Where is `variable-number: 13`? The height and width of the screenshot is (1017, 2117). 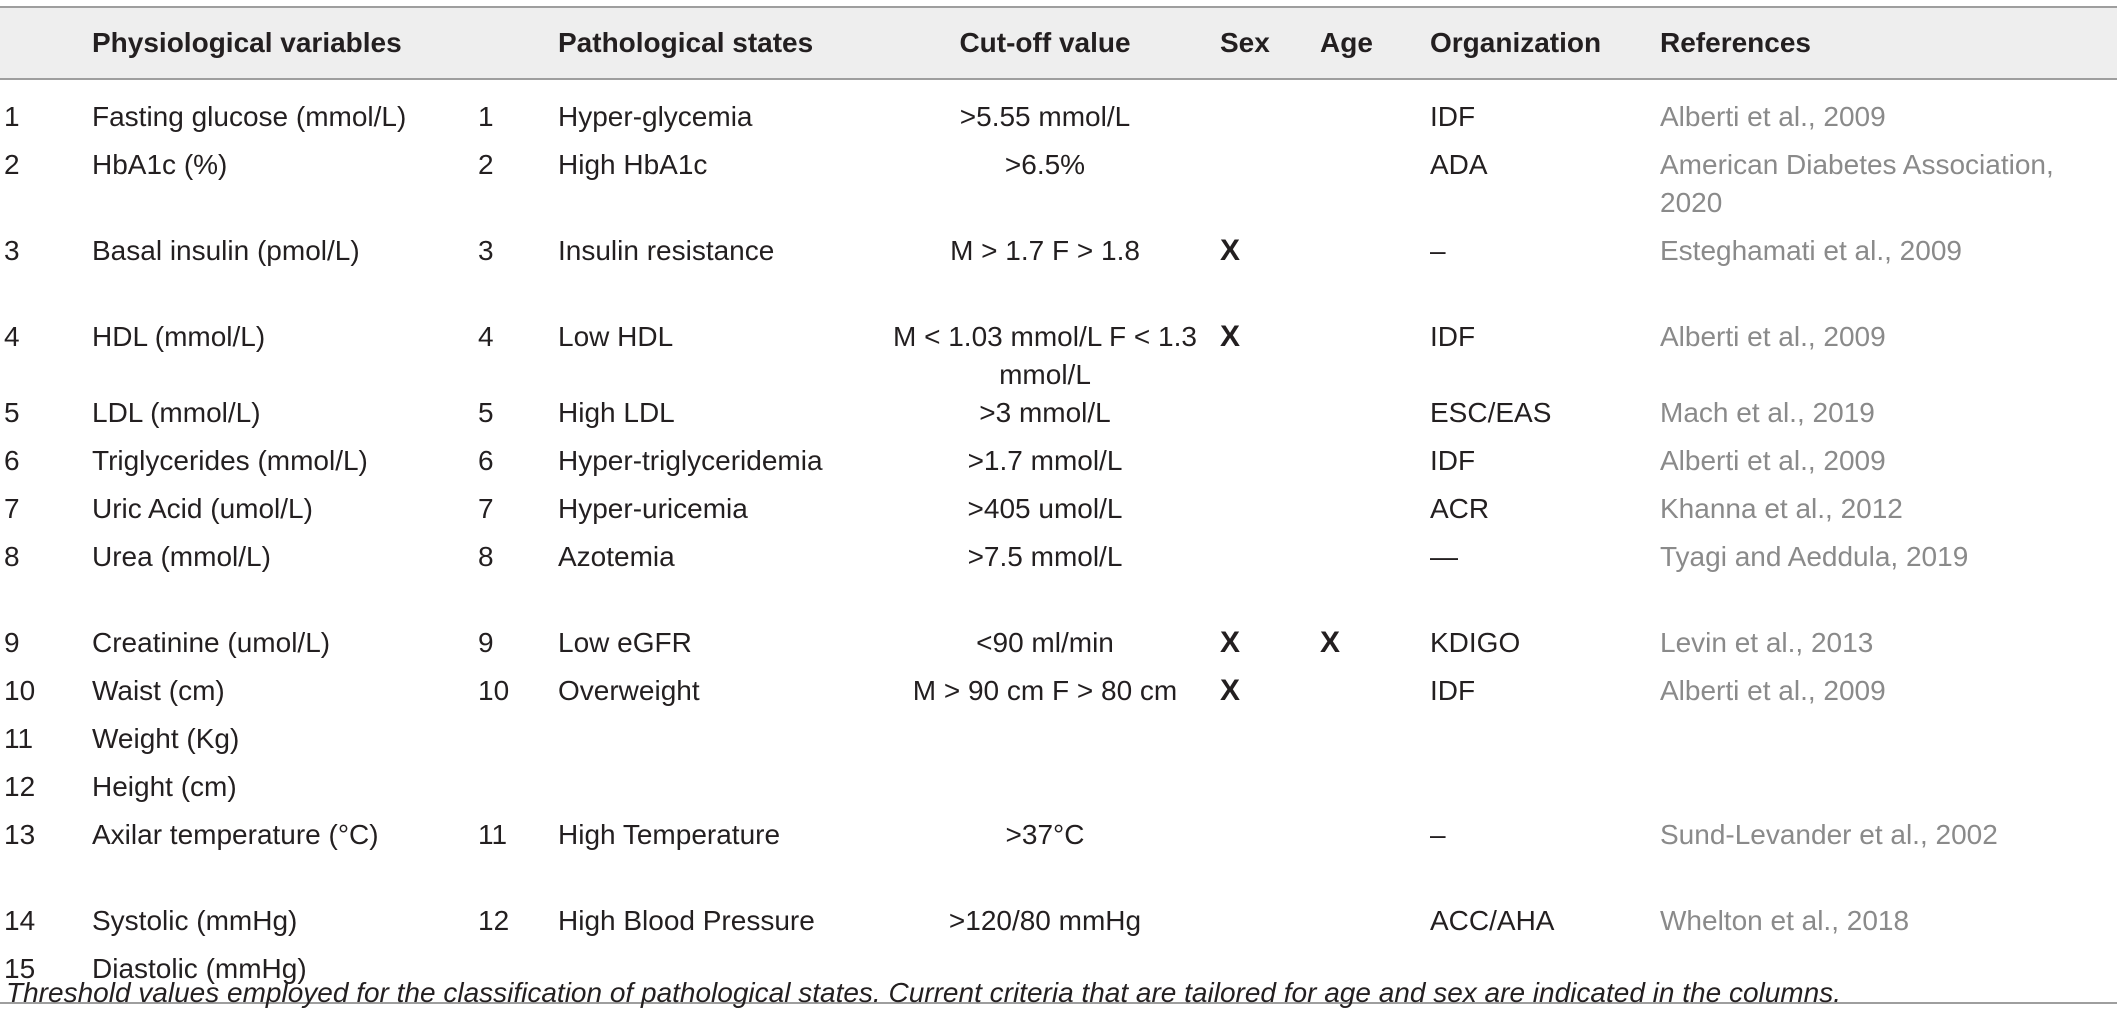 variable-number: 13 is located at coordinates (20, 834).